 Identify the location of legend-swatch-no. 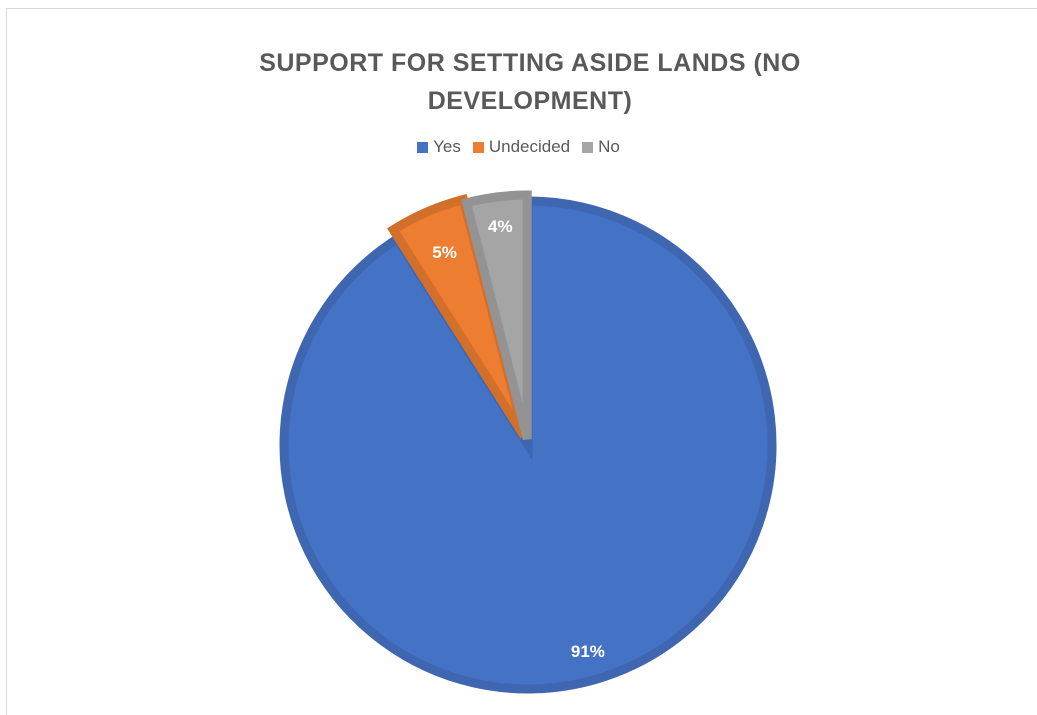
(588, 147).